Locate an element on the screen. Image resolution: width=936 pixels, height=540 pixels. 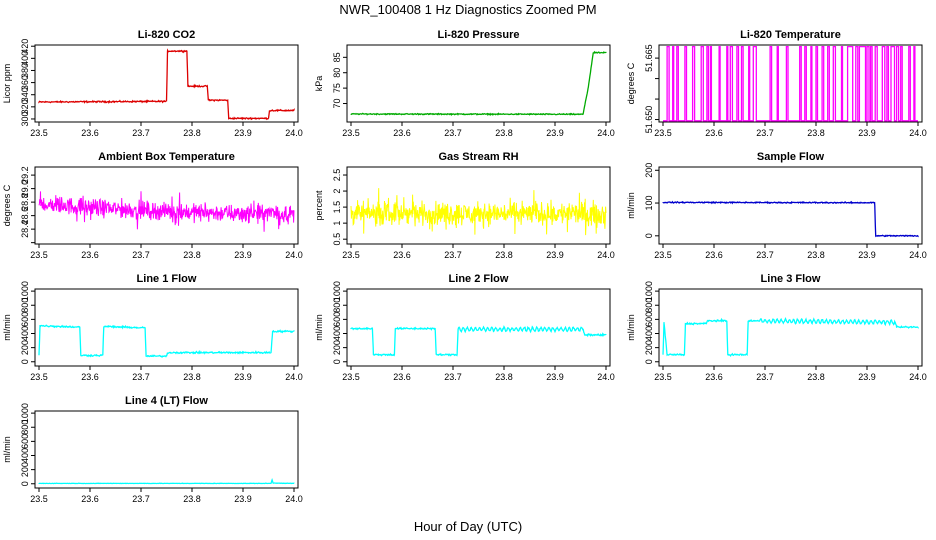
chart-title: Sample Flow is located at coordinates (791, 157).